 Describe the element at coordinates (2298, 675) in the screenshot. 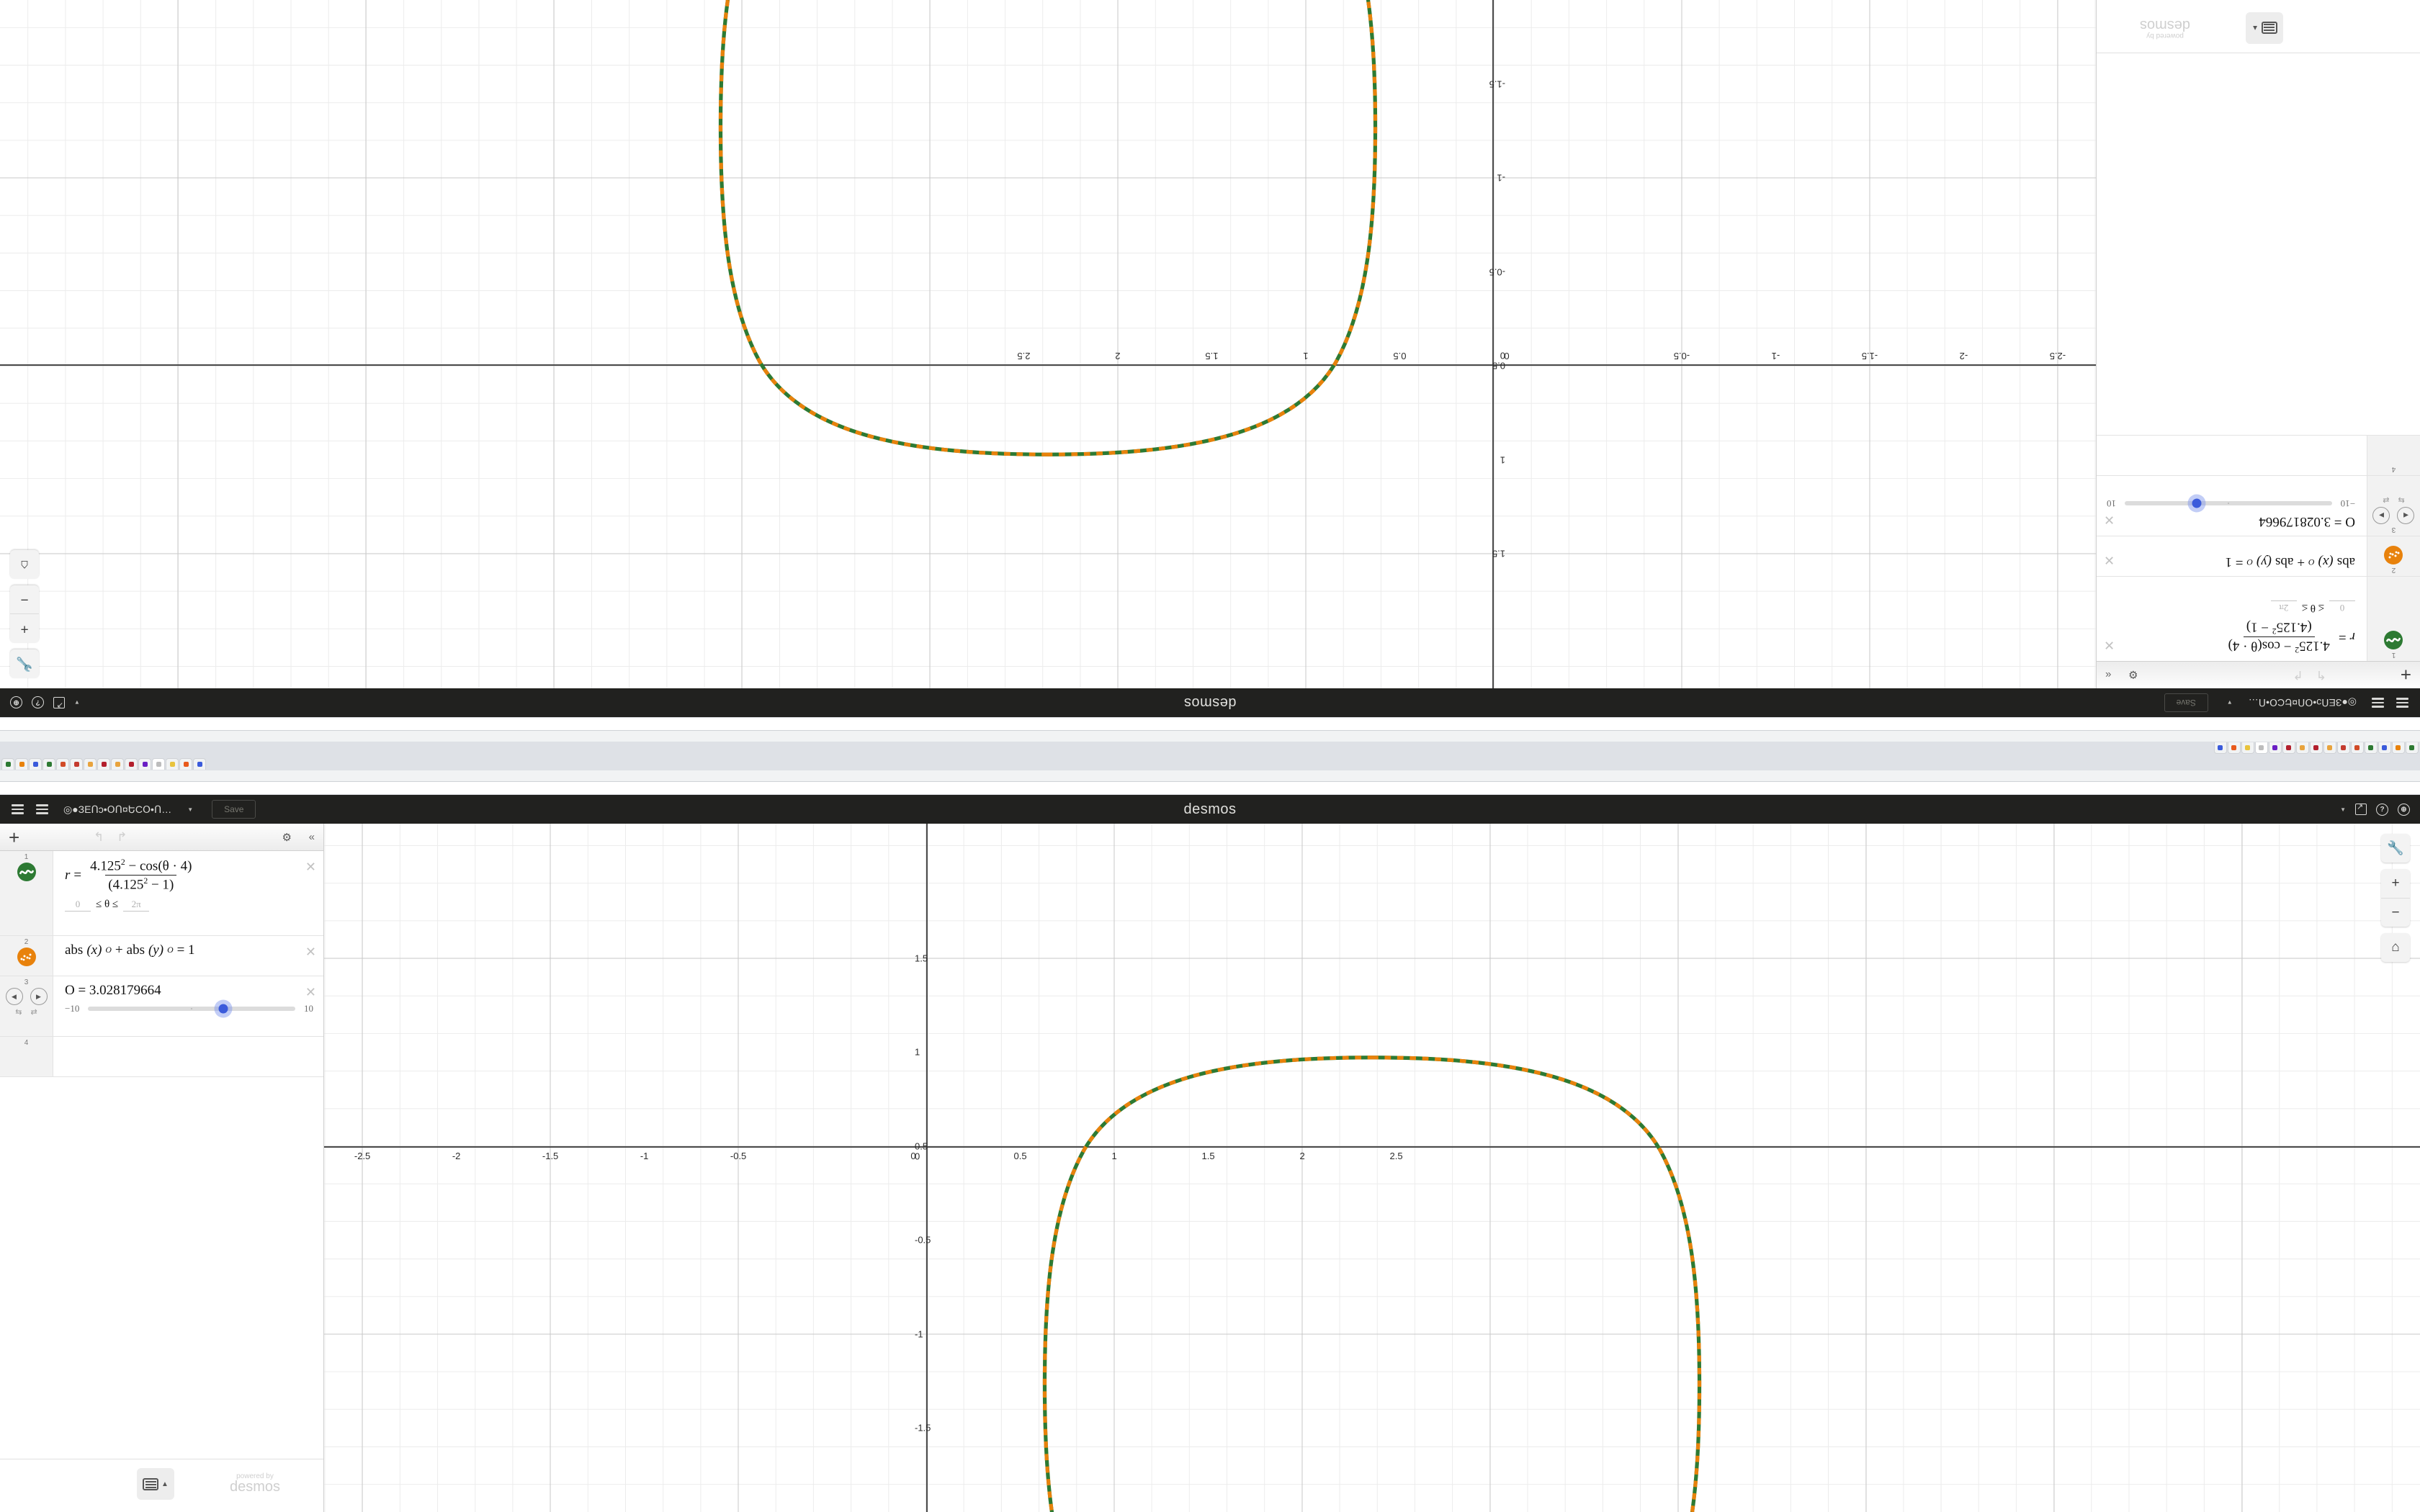

I see `redo-icon: ↱` at that location.